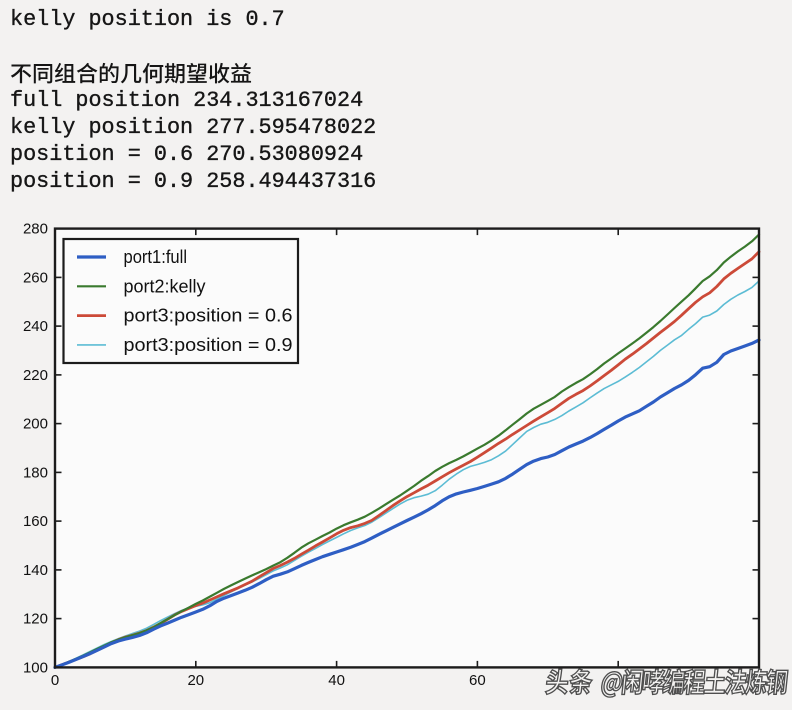 This screenshot has width=792, height=710. Describe the element at coordinates (477, 680) in the screenshot. I see `svg-text: 60` at that location.